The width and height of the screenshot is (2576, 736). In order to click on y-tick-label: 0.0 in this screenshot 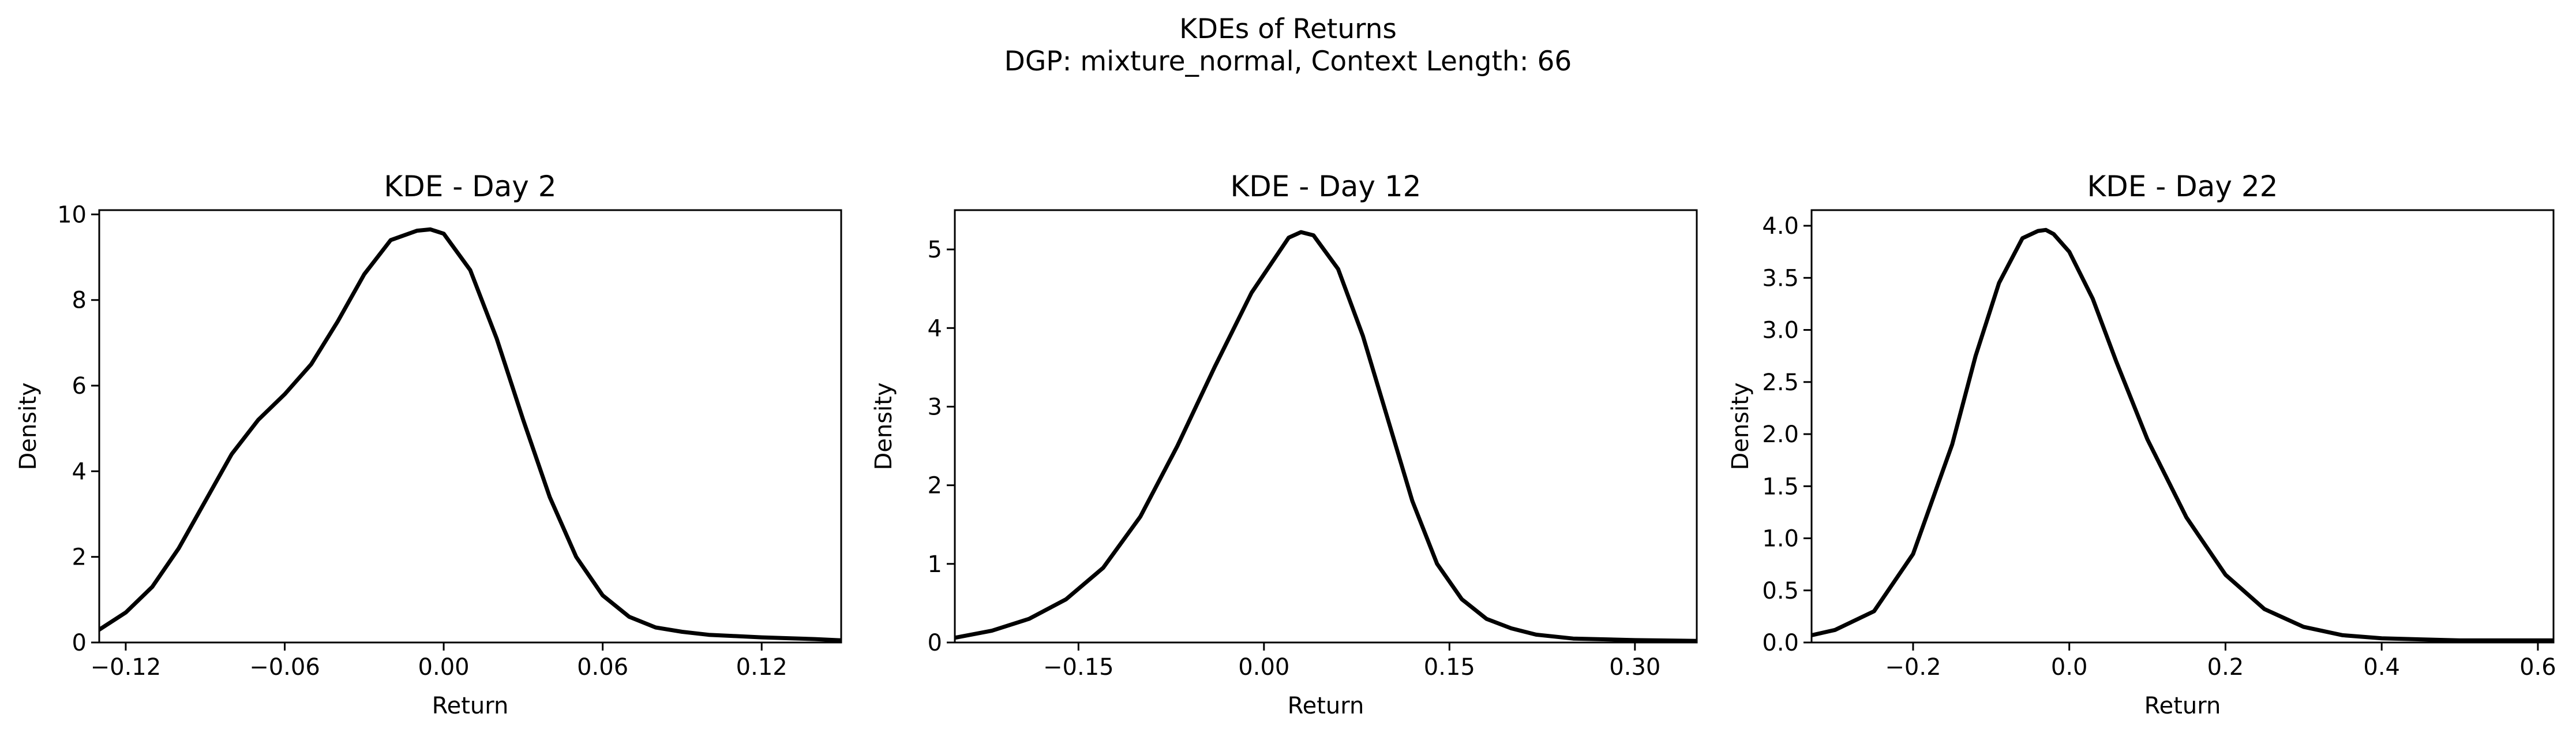, I will do `click(1780, 643)`.